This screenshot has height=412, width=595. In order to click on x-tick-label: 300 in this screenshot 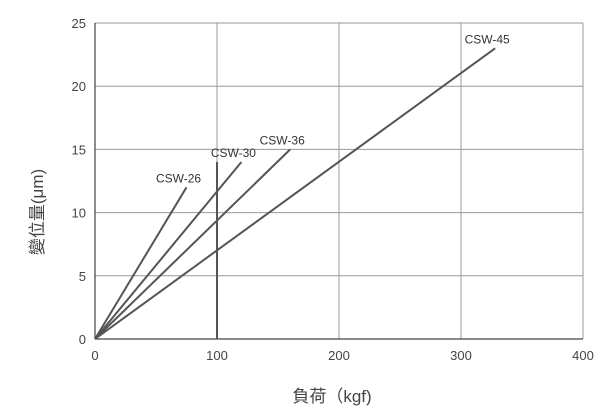, I will do `click(461, 355)`.